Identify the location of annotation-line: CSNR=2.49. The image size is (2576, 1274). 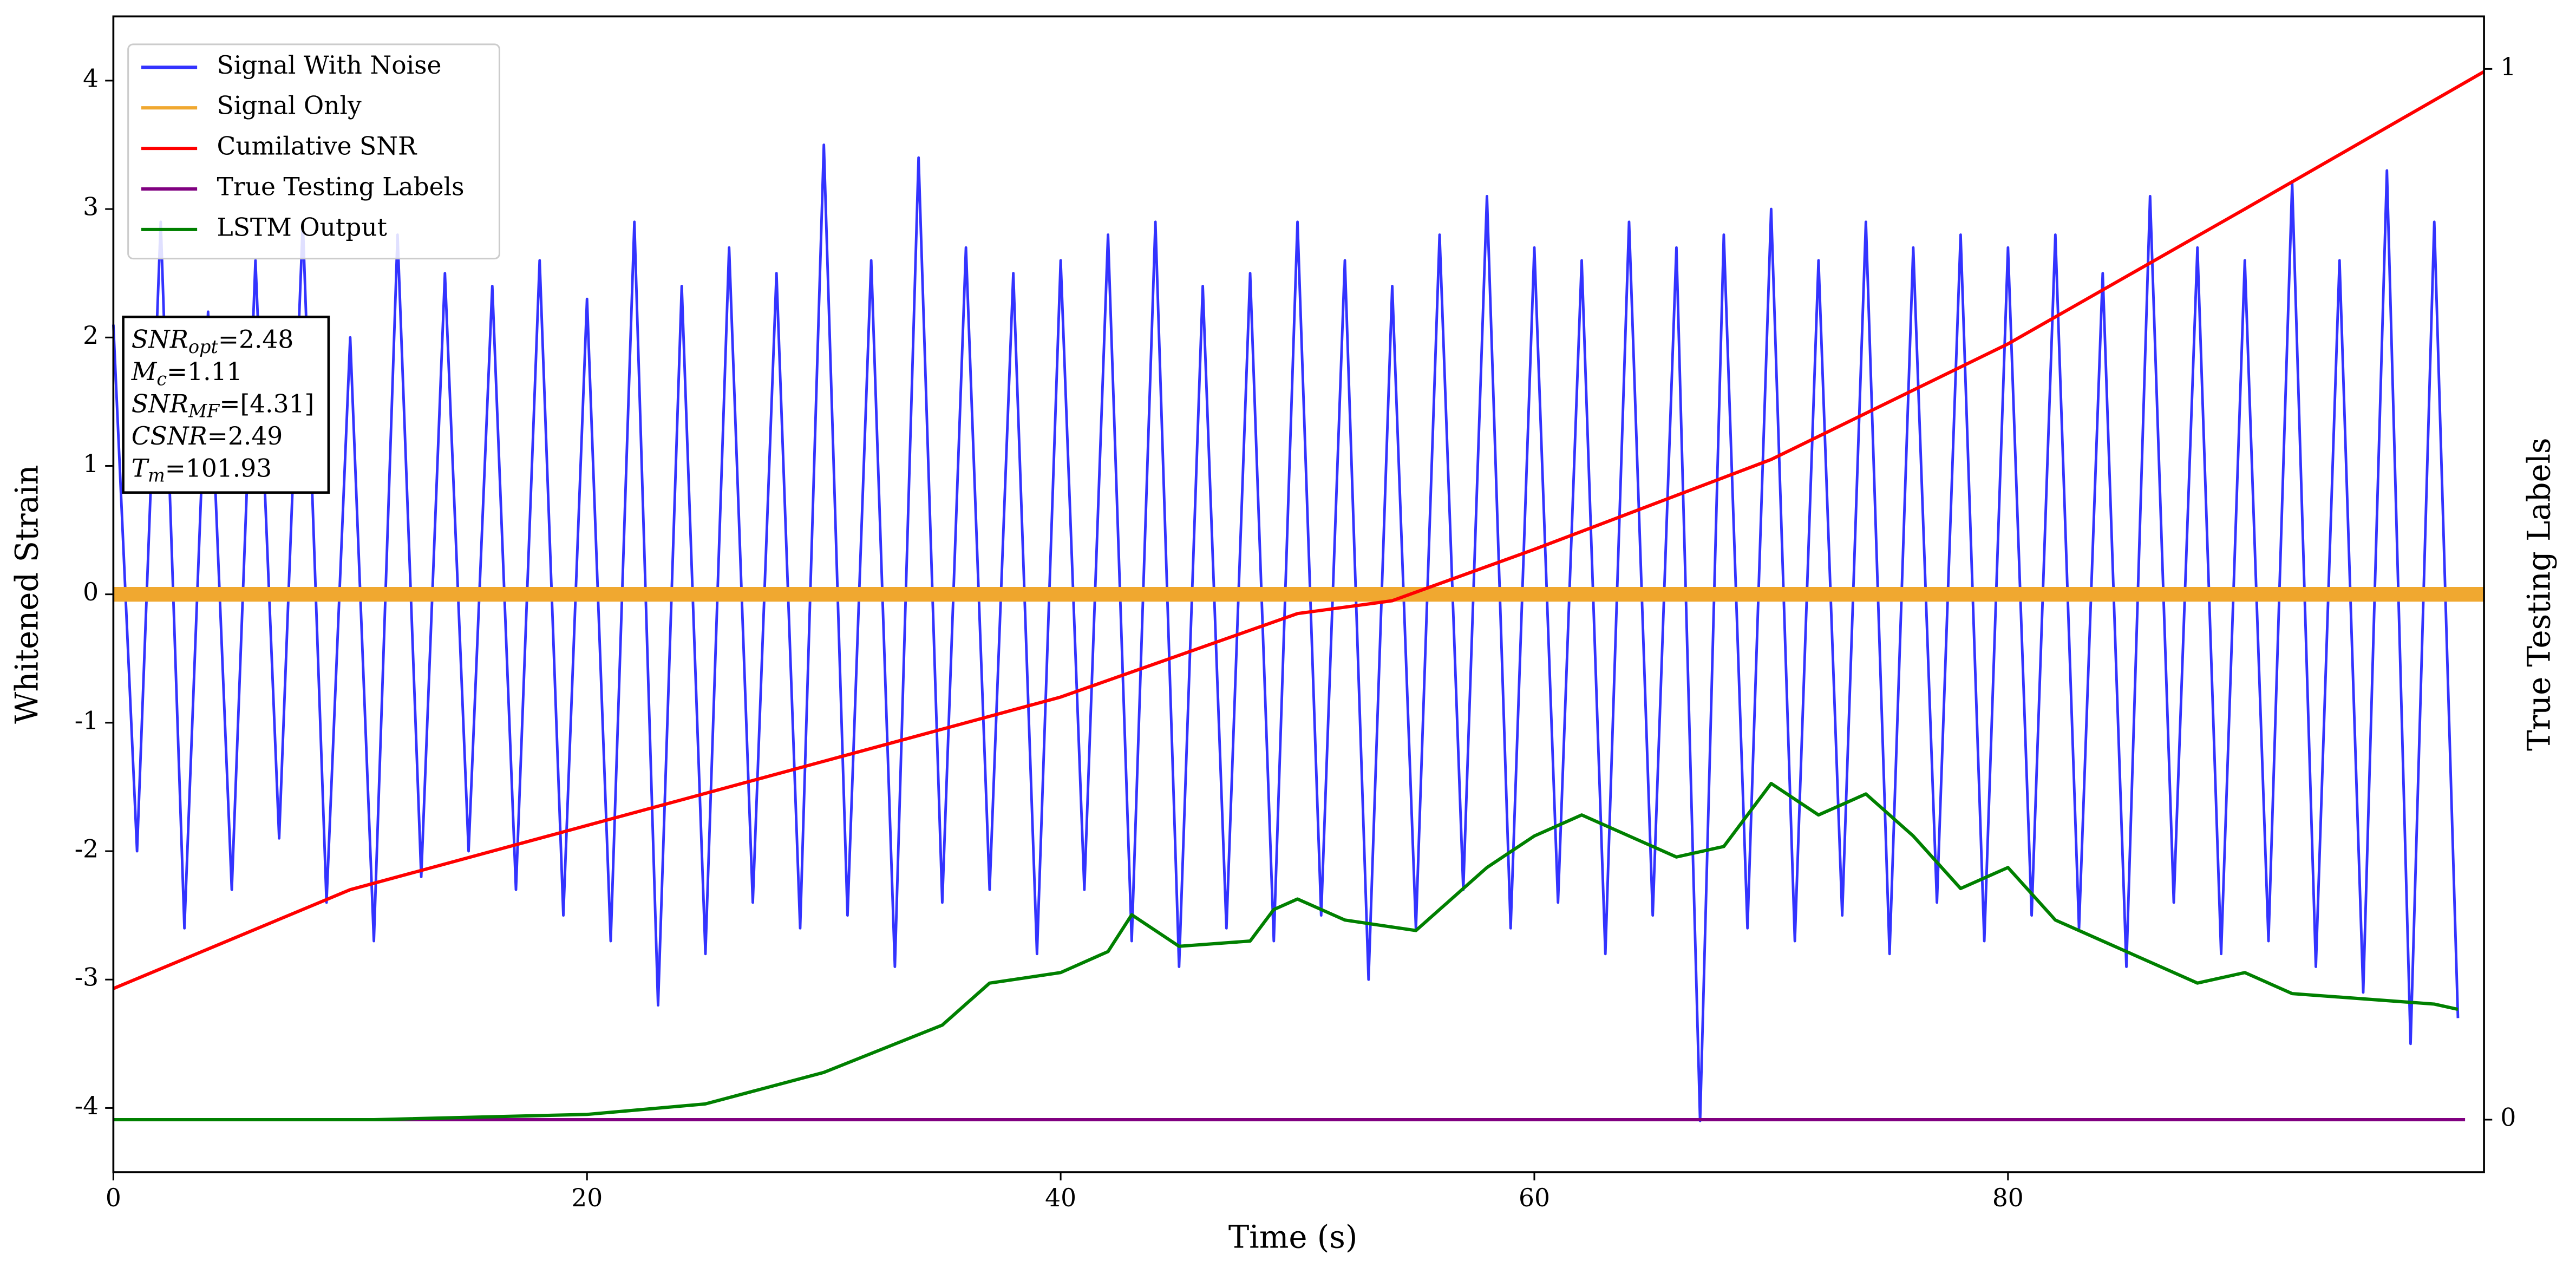
(207, 436).